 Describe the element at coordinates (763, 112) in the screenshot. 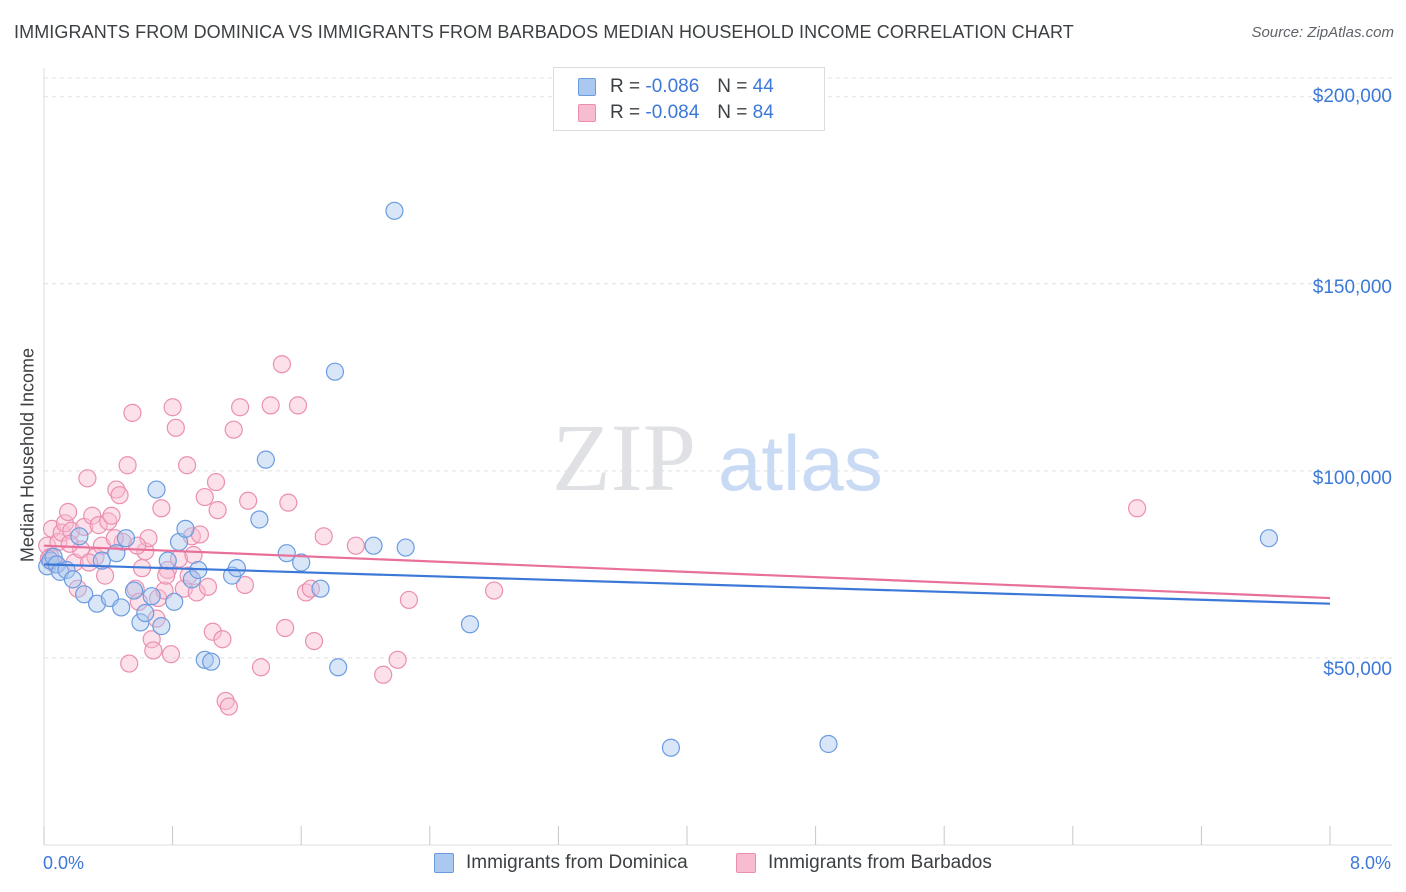

I see `legend-n-value: 84` at that location.